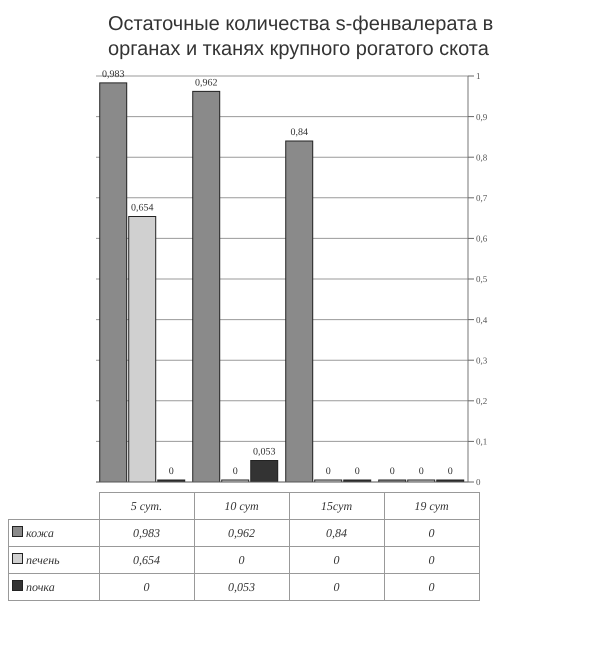  What do you see at coordinates (336, 533) in the screenshot?
I see `data-label: 0,84` at bounding box center [336, 533].